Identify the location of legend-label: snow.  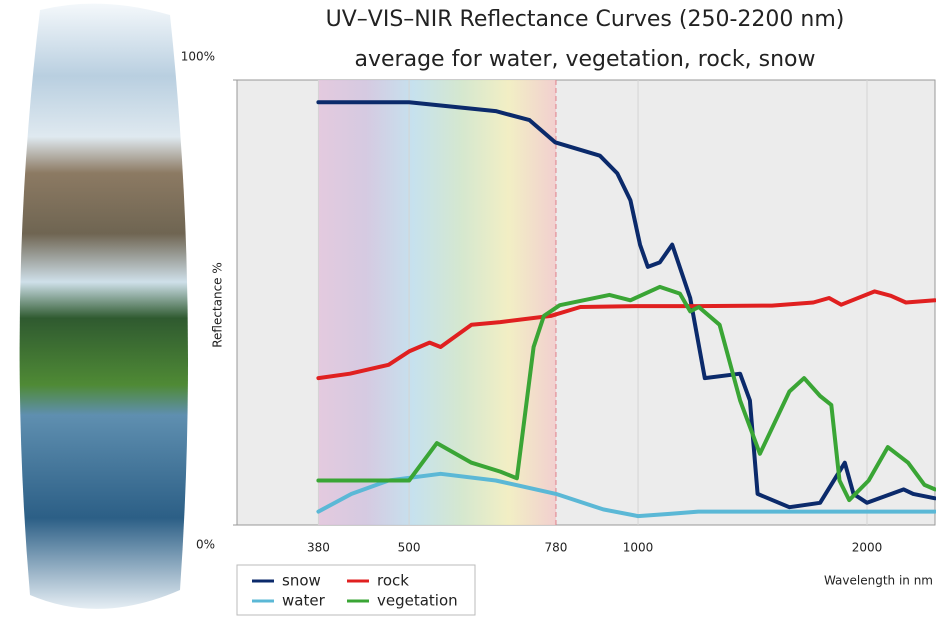
(301, 581).